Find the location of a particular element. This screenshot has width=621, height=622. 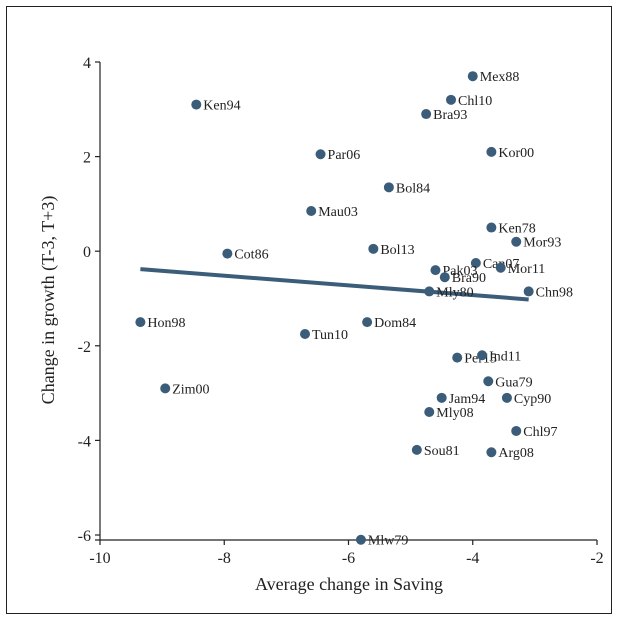

data-point-label: Chl97 is located at coordinates (540, 432).